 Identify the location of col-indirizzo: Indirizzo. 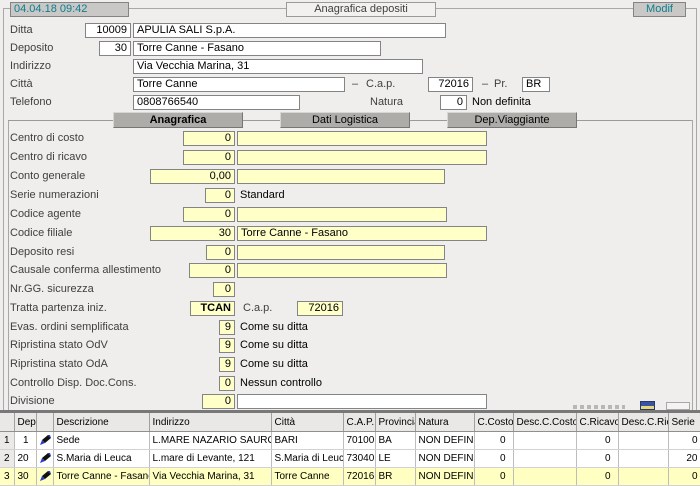
(210, 422).